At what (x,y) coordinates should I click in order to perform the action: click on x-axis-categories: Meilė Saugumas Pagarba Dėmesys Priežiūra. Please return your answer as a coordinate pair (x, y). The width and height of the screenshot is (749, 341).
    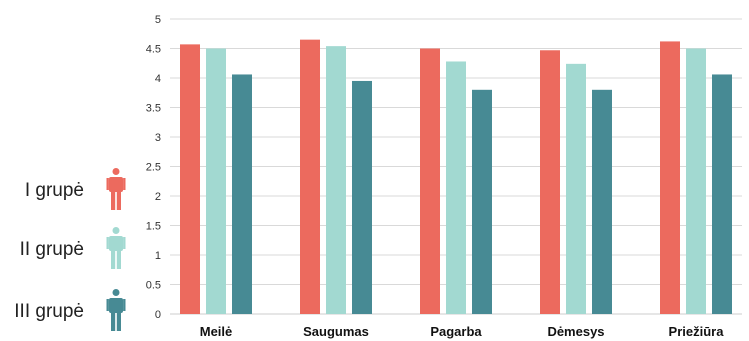
    Looking at the image, I should click on (462, 331).